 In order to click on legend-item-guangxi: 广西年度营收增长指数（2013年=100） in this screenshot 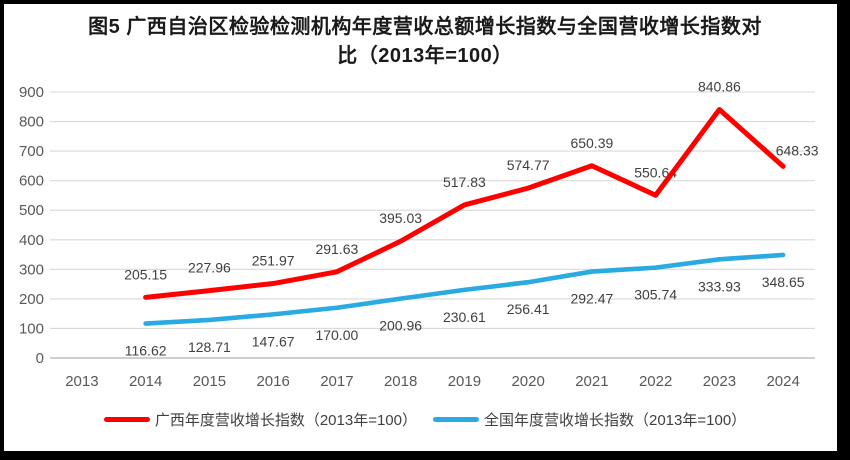, I will do `click(260, 419)`.